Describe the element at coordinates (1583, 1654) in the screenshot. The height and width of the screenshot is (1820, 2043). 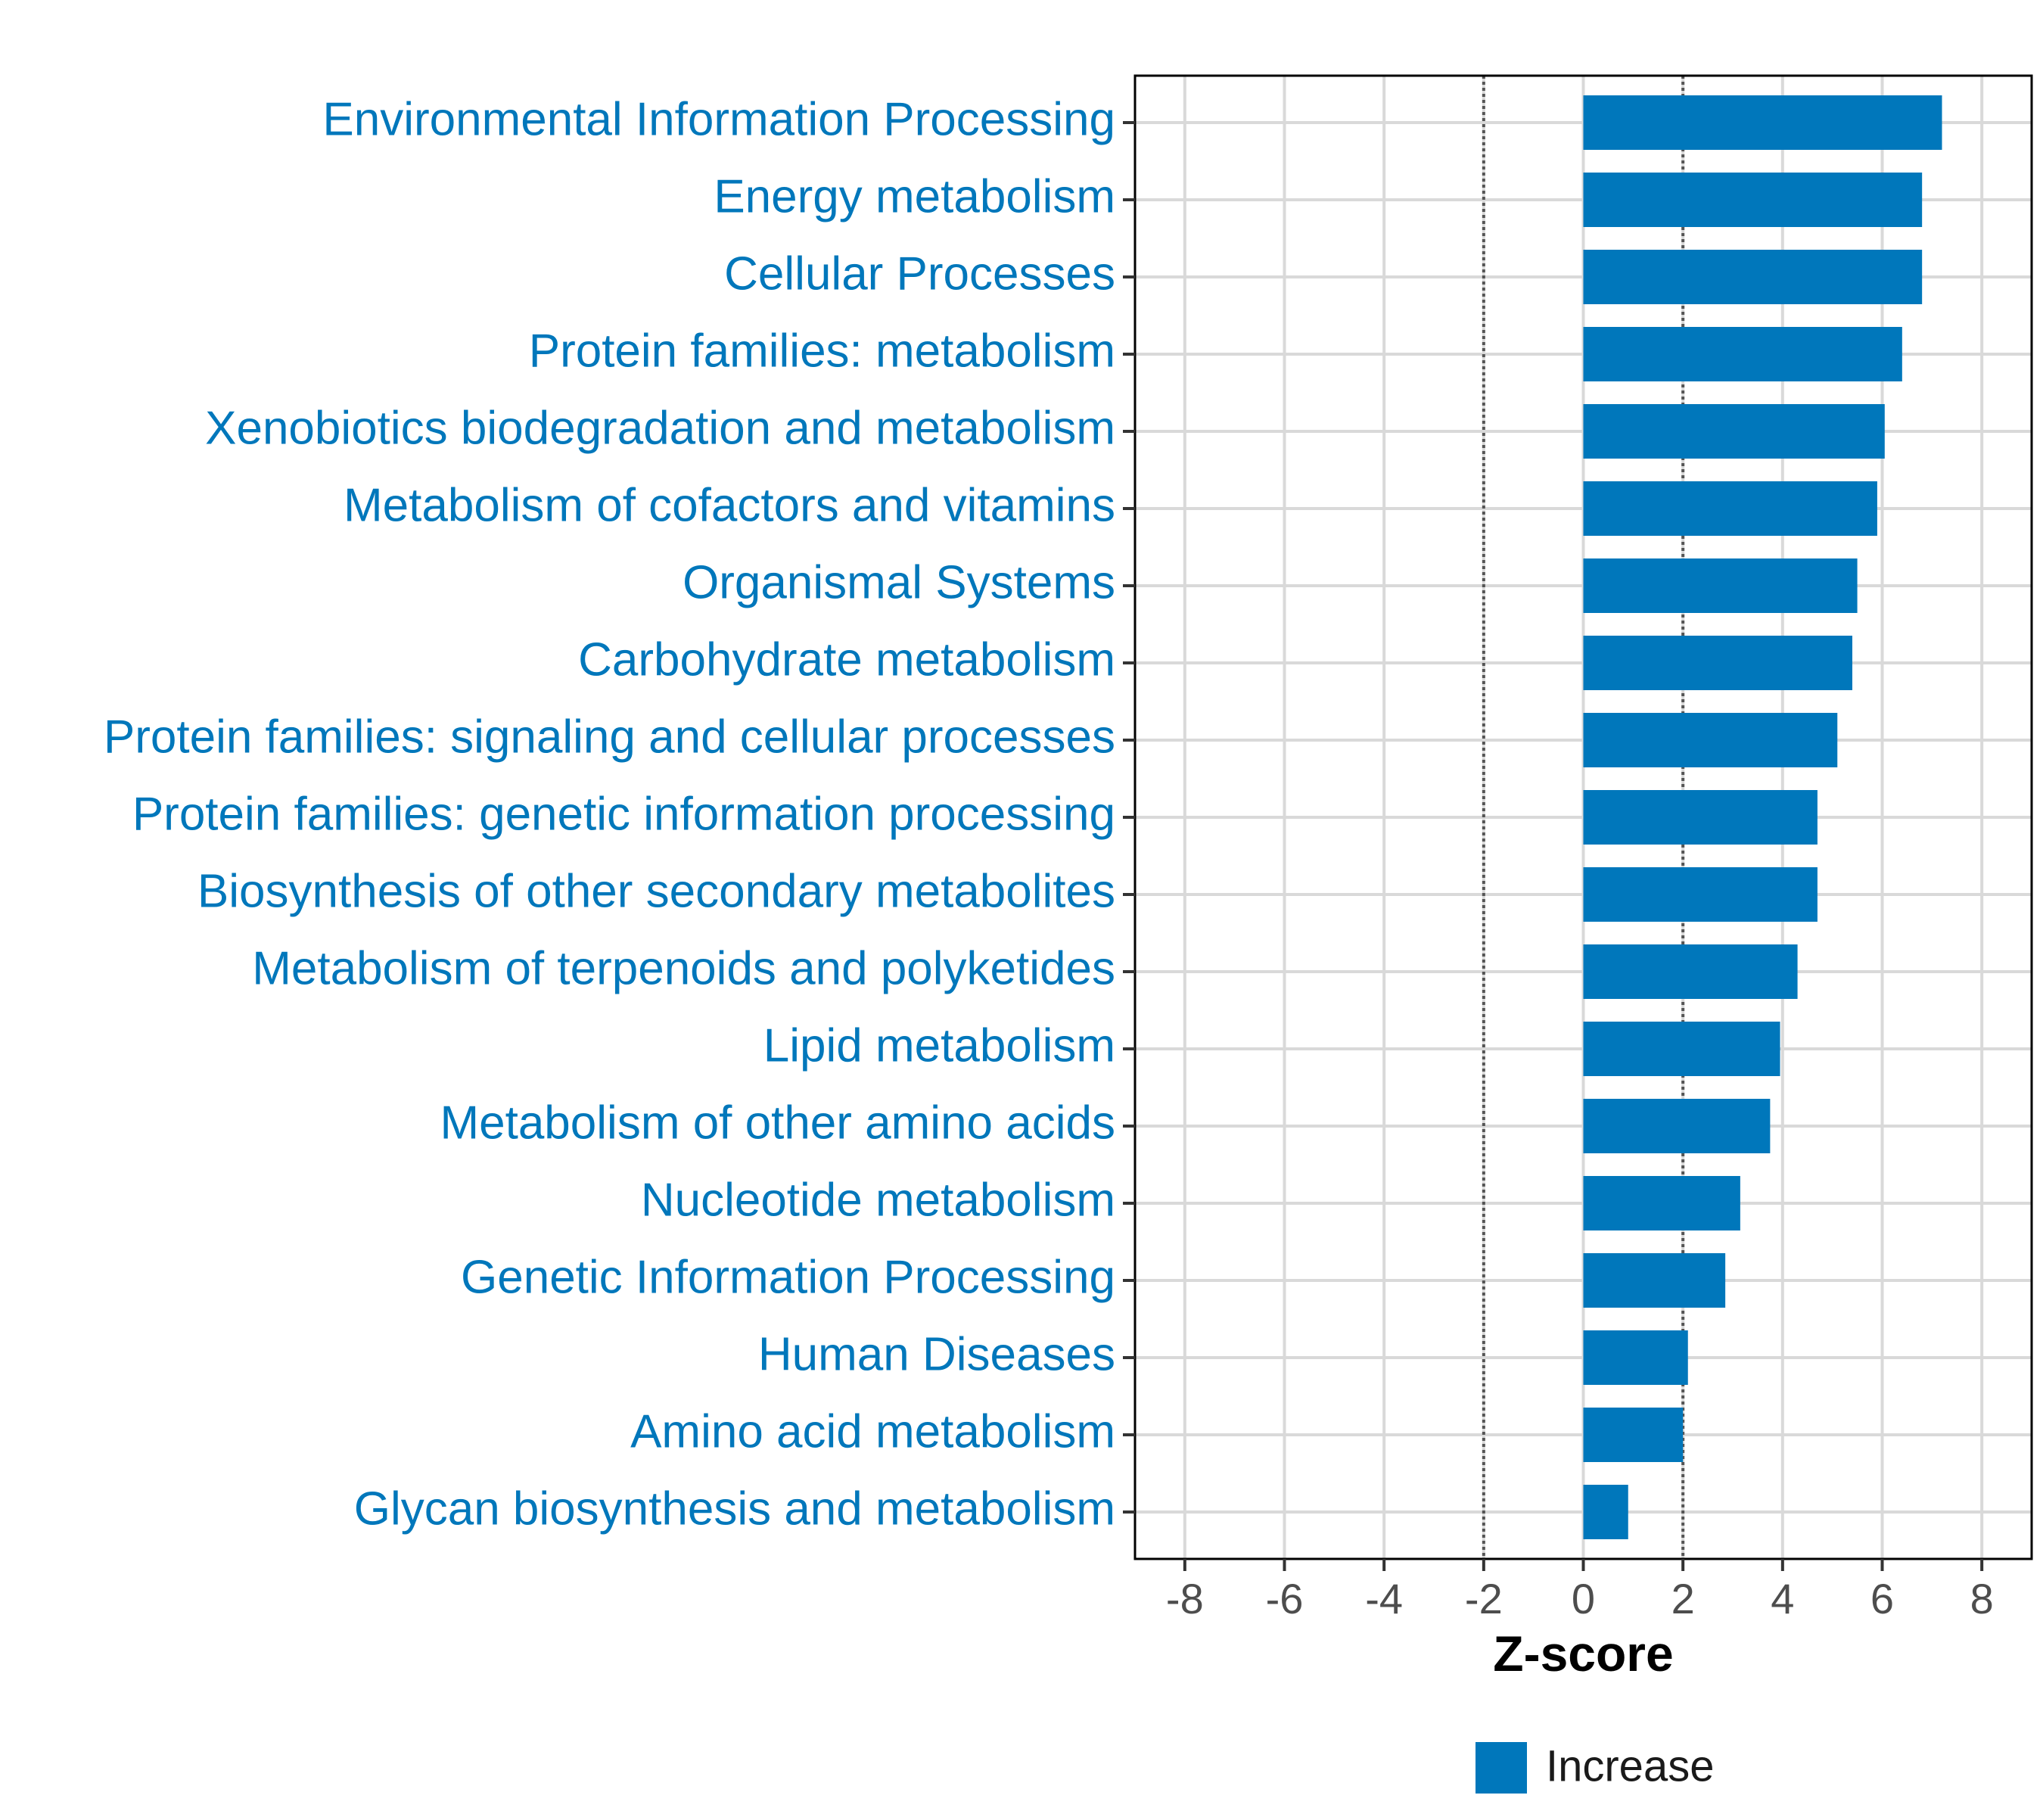
I see `x-axis-title: Z-score` at that location.